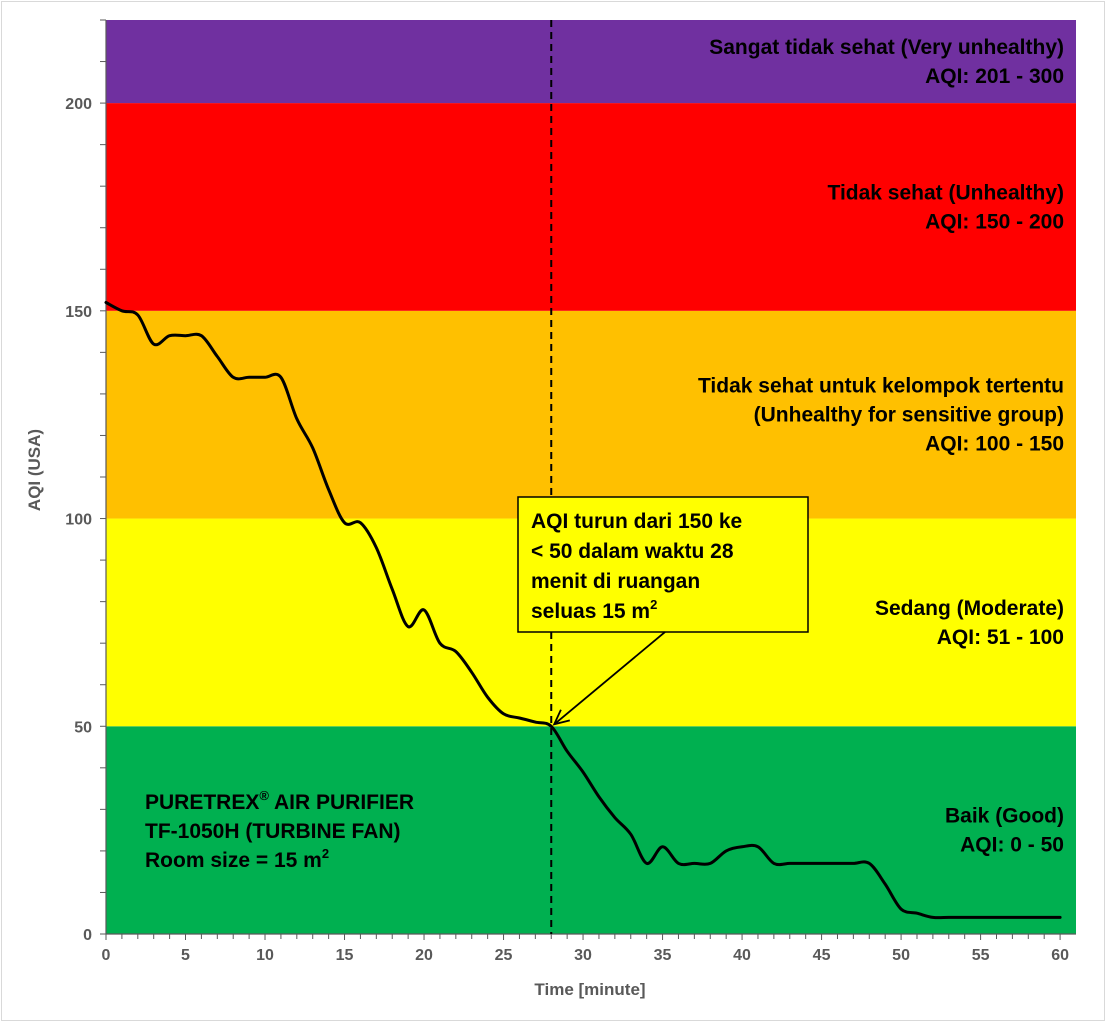 This screenshot has height=1024, width=1108. I want to click on y-tick-label-200: 200, so click(78, 104).